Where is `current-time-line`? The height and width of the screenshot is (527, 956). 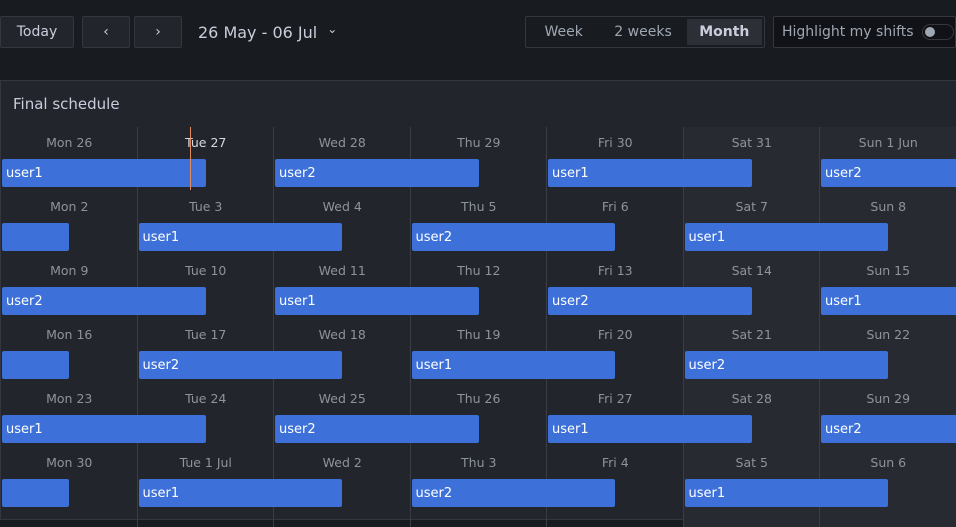
current-time-line is located at coordinates (190, 158).